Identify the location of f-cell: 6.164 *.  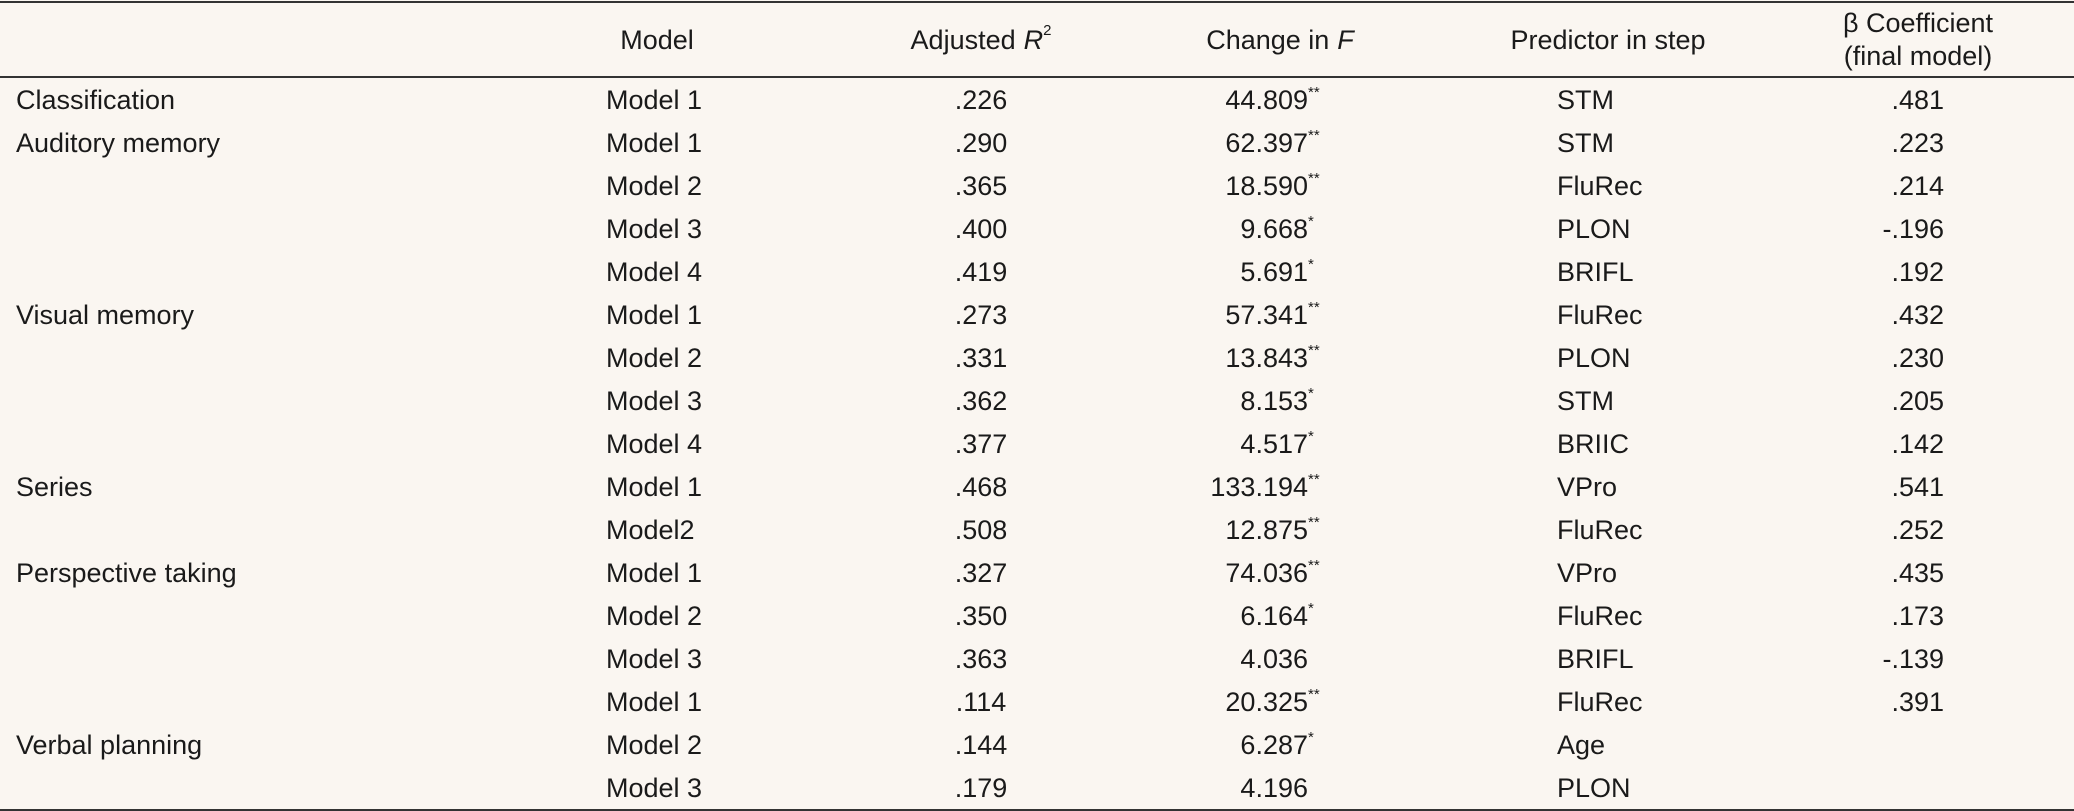
(1276, 616).